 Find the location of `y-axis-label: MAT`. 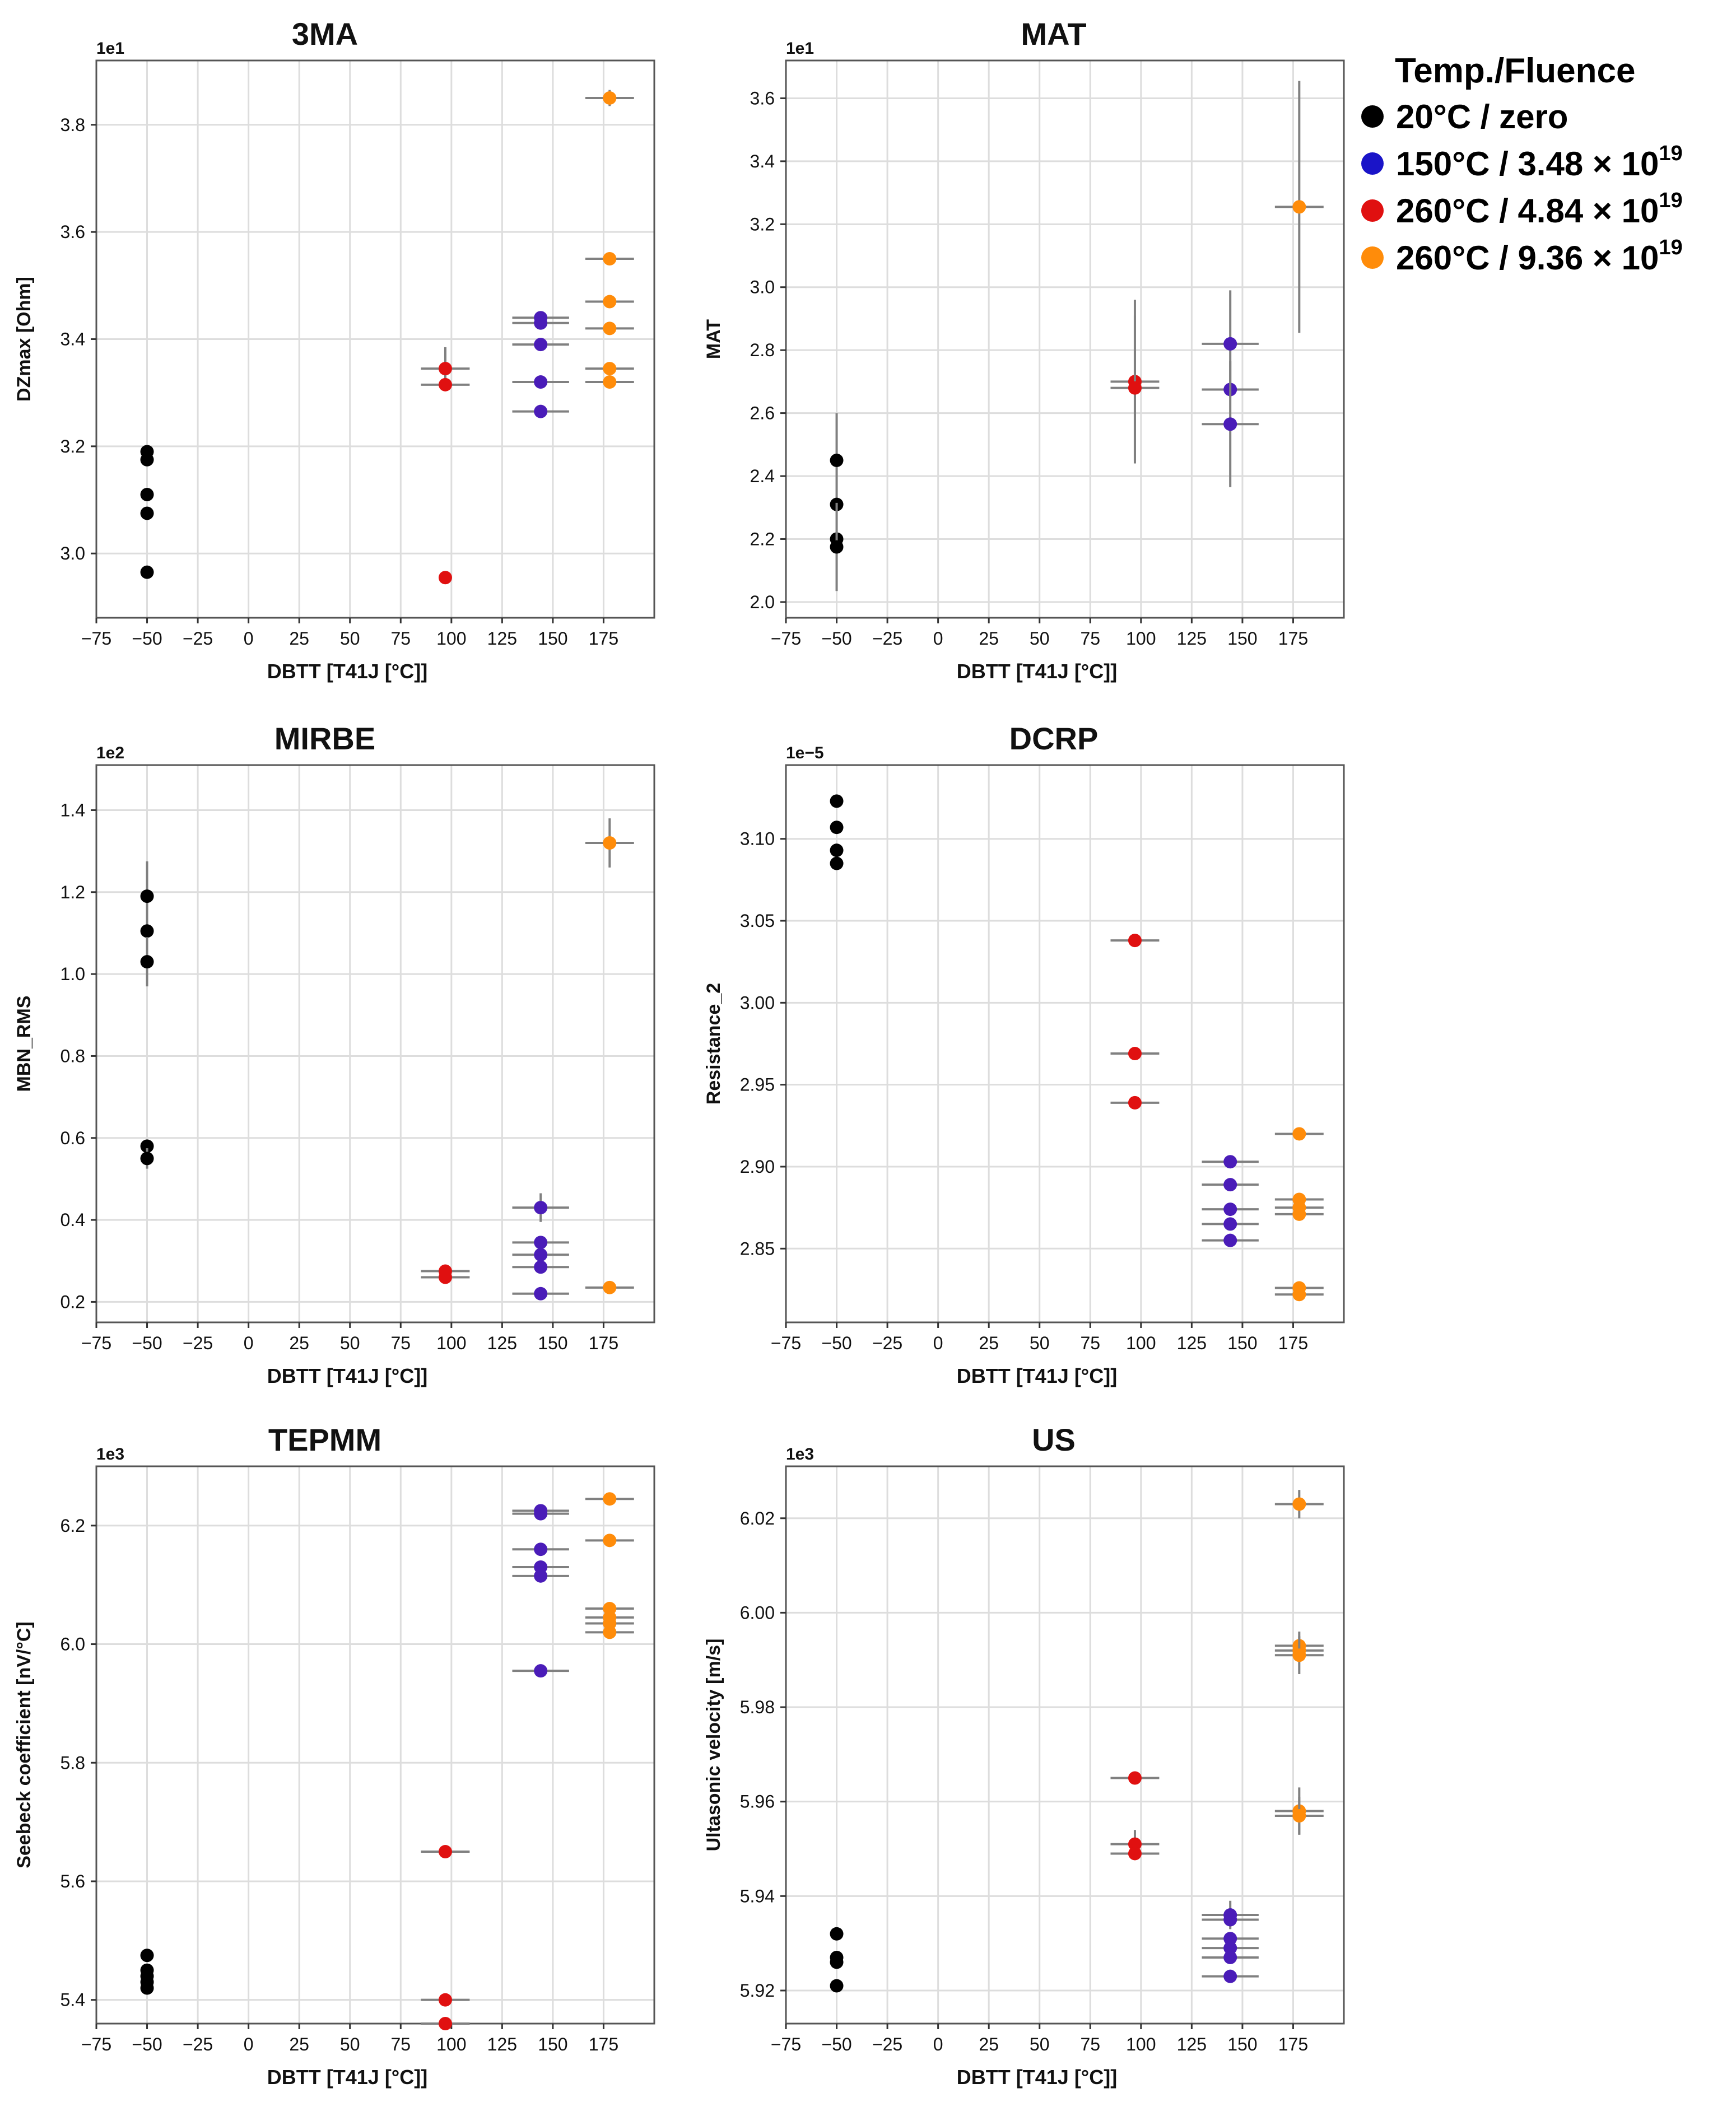

y-axis-label: MAT is located at coordinates (713, 339).